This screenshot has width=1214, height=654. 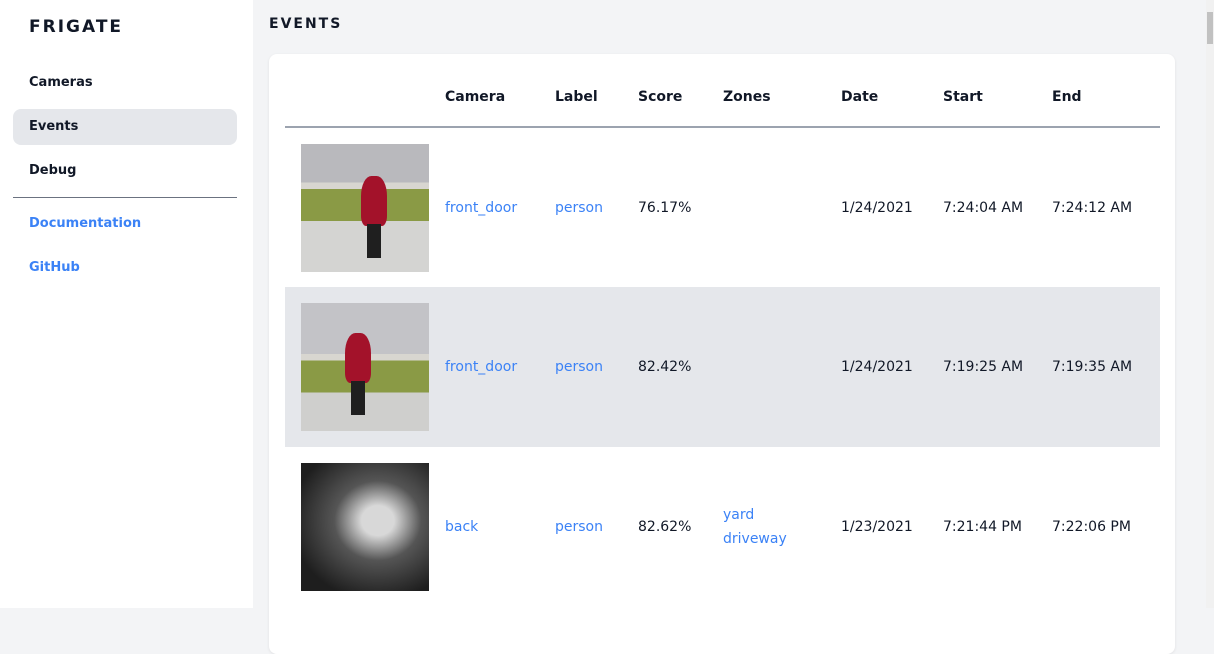 What do you see at coordinates (877, 527) in the screenshot?
I see `date: 1/23/2021` at bounding box center [877, 527].